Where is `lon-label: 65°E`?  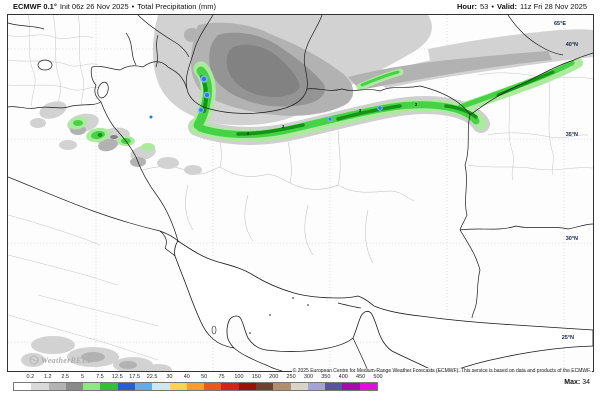
lon-label: 65°E is located at coordinates (560, 24).